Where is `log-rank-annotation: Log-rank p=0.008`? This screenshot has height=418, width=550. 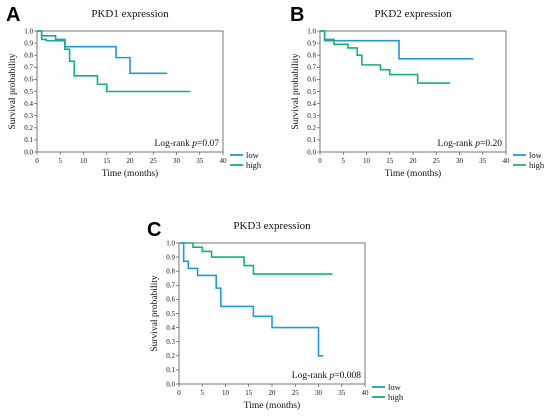 log-rank-annotation: Log-rank p=0.008 is located at coordinates (326, 376).